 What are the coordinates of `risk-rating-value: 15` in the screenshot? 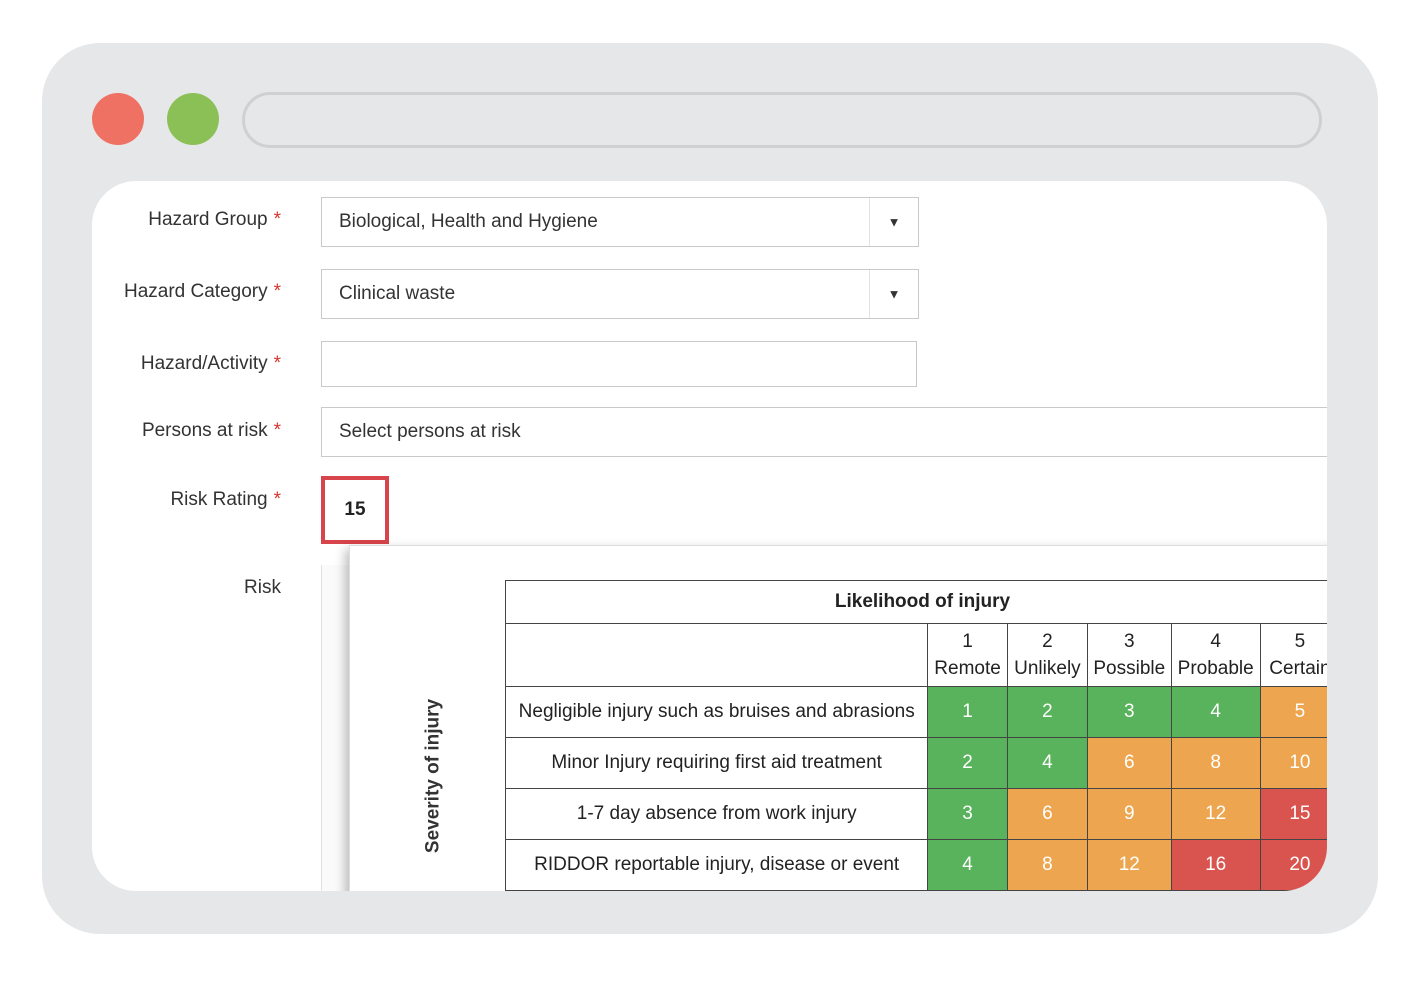 It's located at (355, 509).